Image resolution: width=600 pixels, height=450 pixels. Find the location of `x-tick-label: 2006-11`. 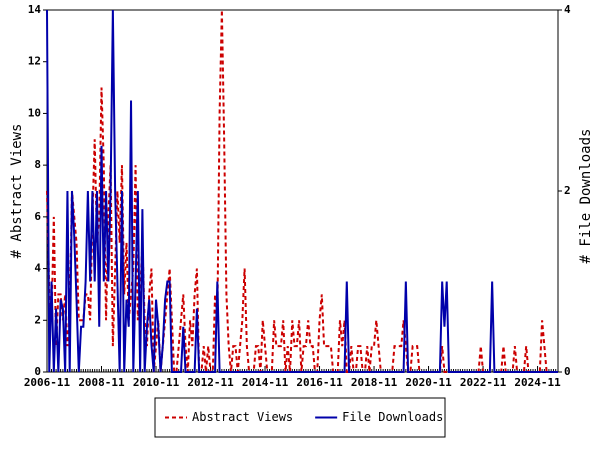

x-tick-label: 2006-11 is located at coordinates (47, 382).